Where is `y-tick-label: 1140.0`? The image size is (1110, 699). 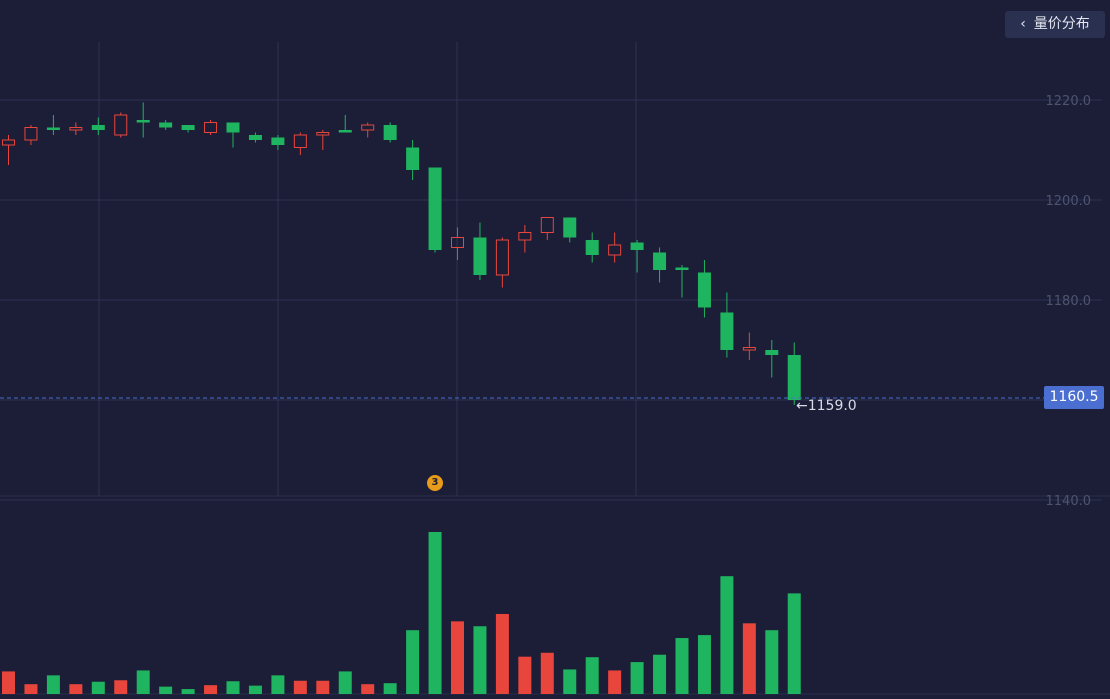 y-tick-label: 1140.0 is located at coordinates (1069, 501).